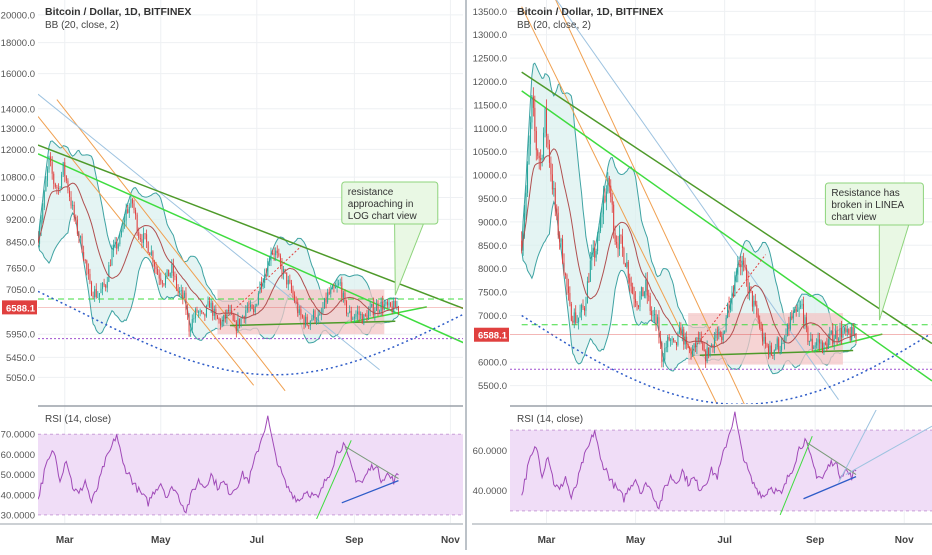 Image resolution: width=932 pixels, height=555 pixels. Describe the element at coordinates (724, 540) in the screenshot. I see `x-tick-label: Jul` at that location.